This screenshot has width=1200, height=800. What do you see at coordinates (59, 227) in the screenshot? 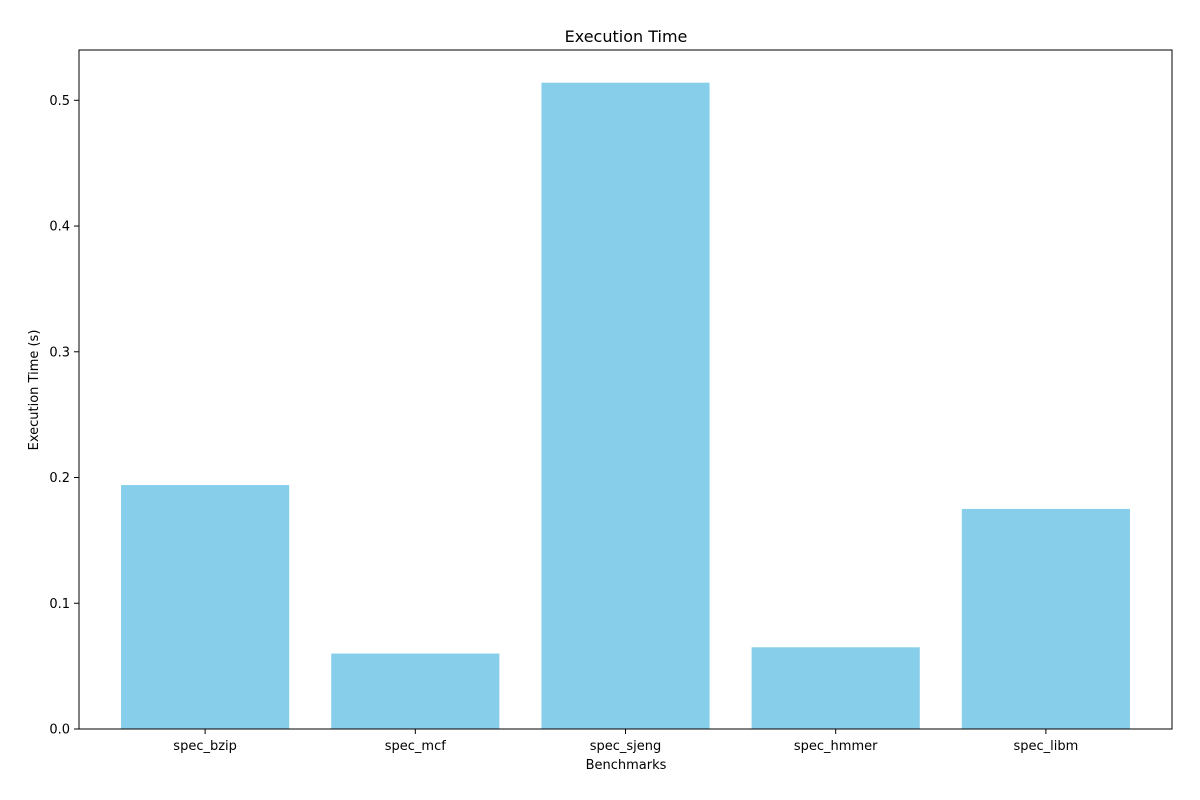
I see `y-tick-label: 0.4` at bounding box center [59, 227].